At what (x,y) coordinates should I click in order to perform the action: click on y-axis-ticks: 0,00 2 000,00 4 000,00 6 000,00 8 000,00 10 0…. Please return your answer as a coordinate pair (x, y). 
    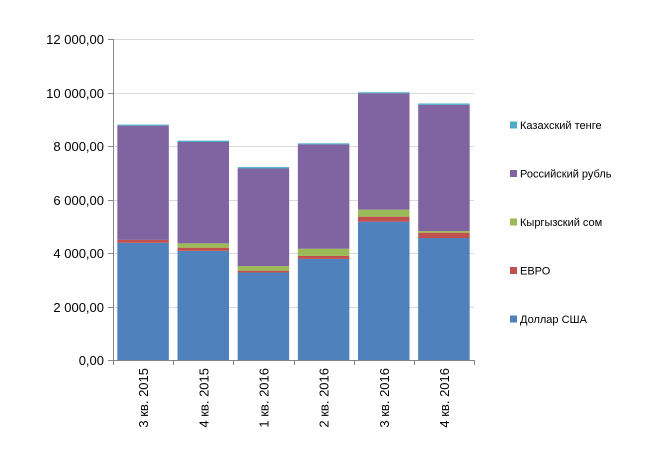
    Looking at the image, I should click on (79, 200).